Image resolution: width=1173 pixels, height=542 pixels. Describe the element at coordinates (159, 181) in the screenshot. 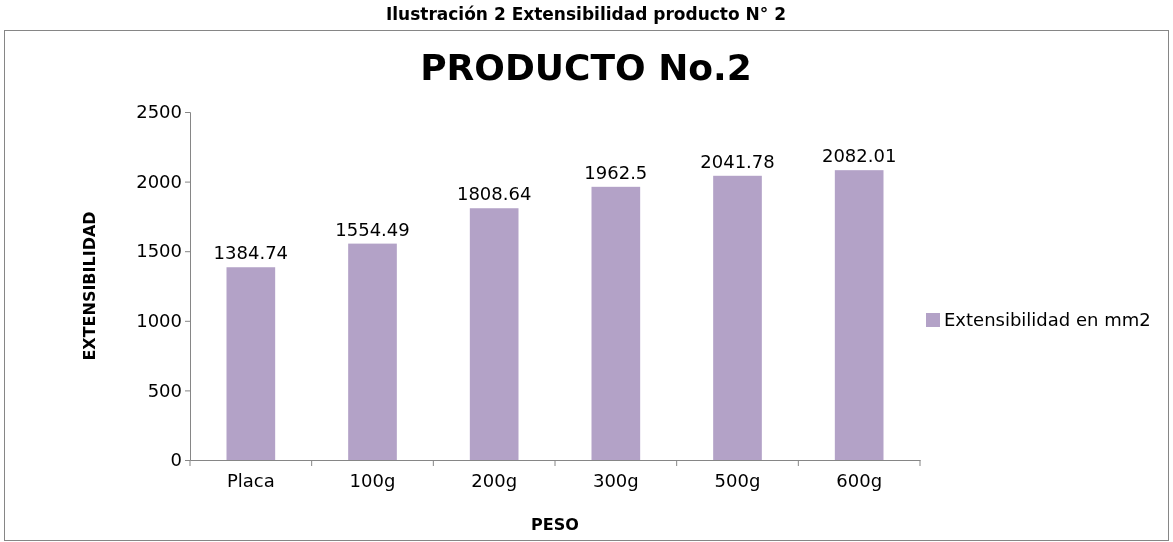

I see `y-tick-label: 2000` at that location.